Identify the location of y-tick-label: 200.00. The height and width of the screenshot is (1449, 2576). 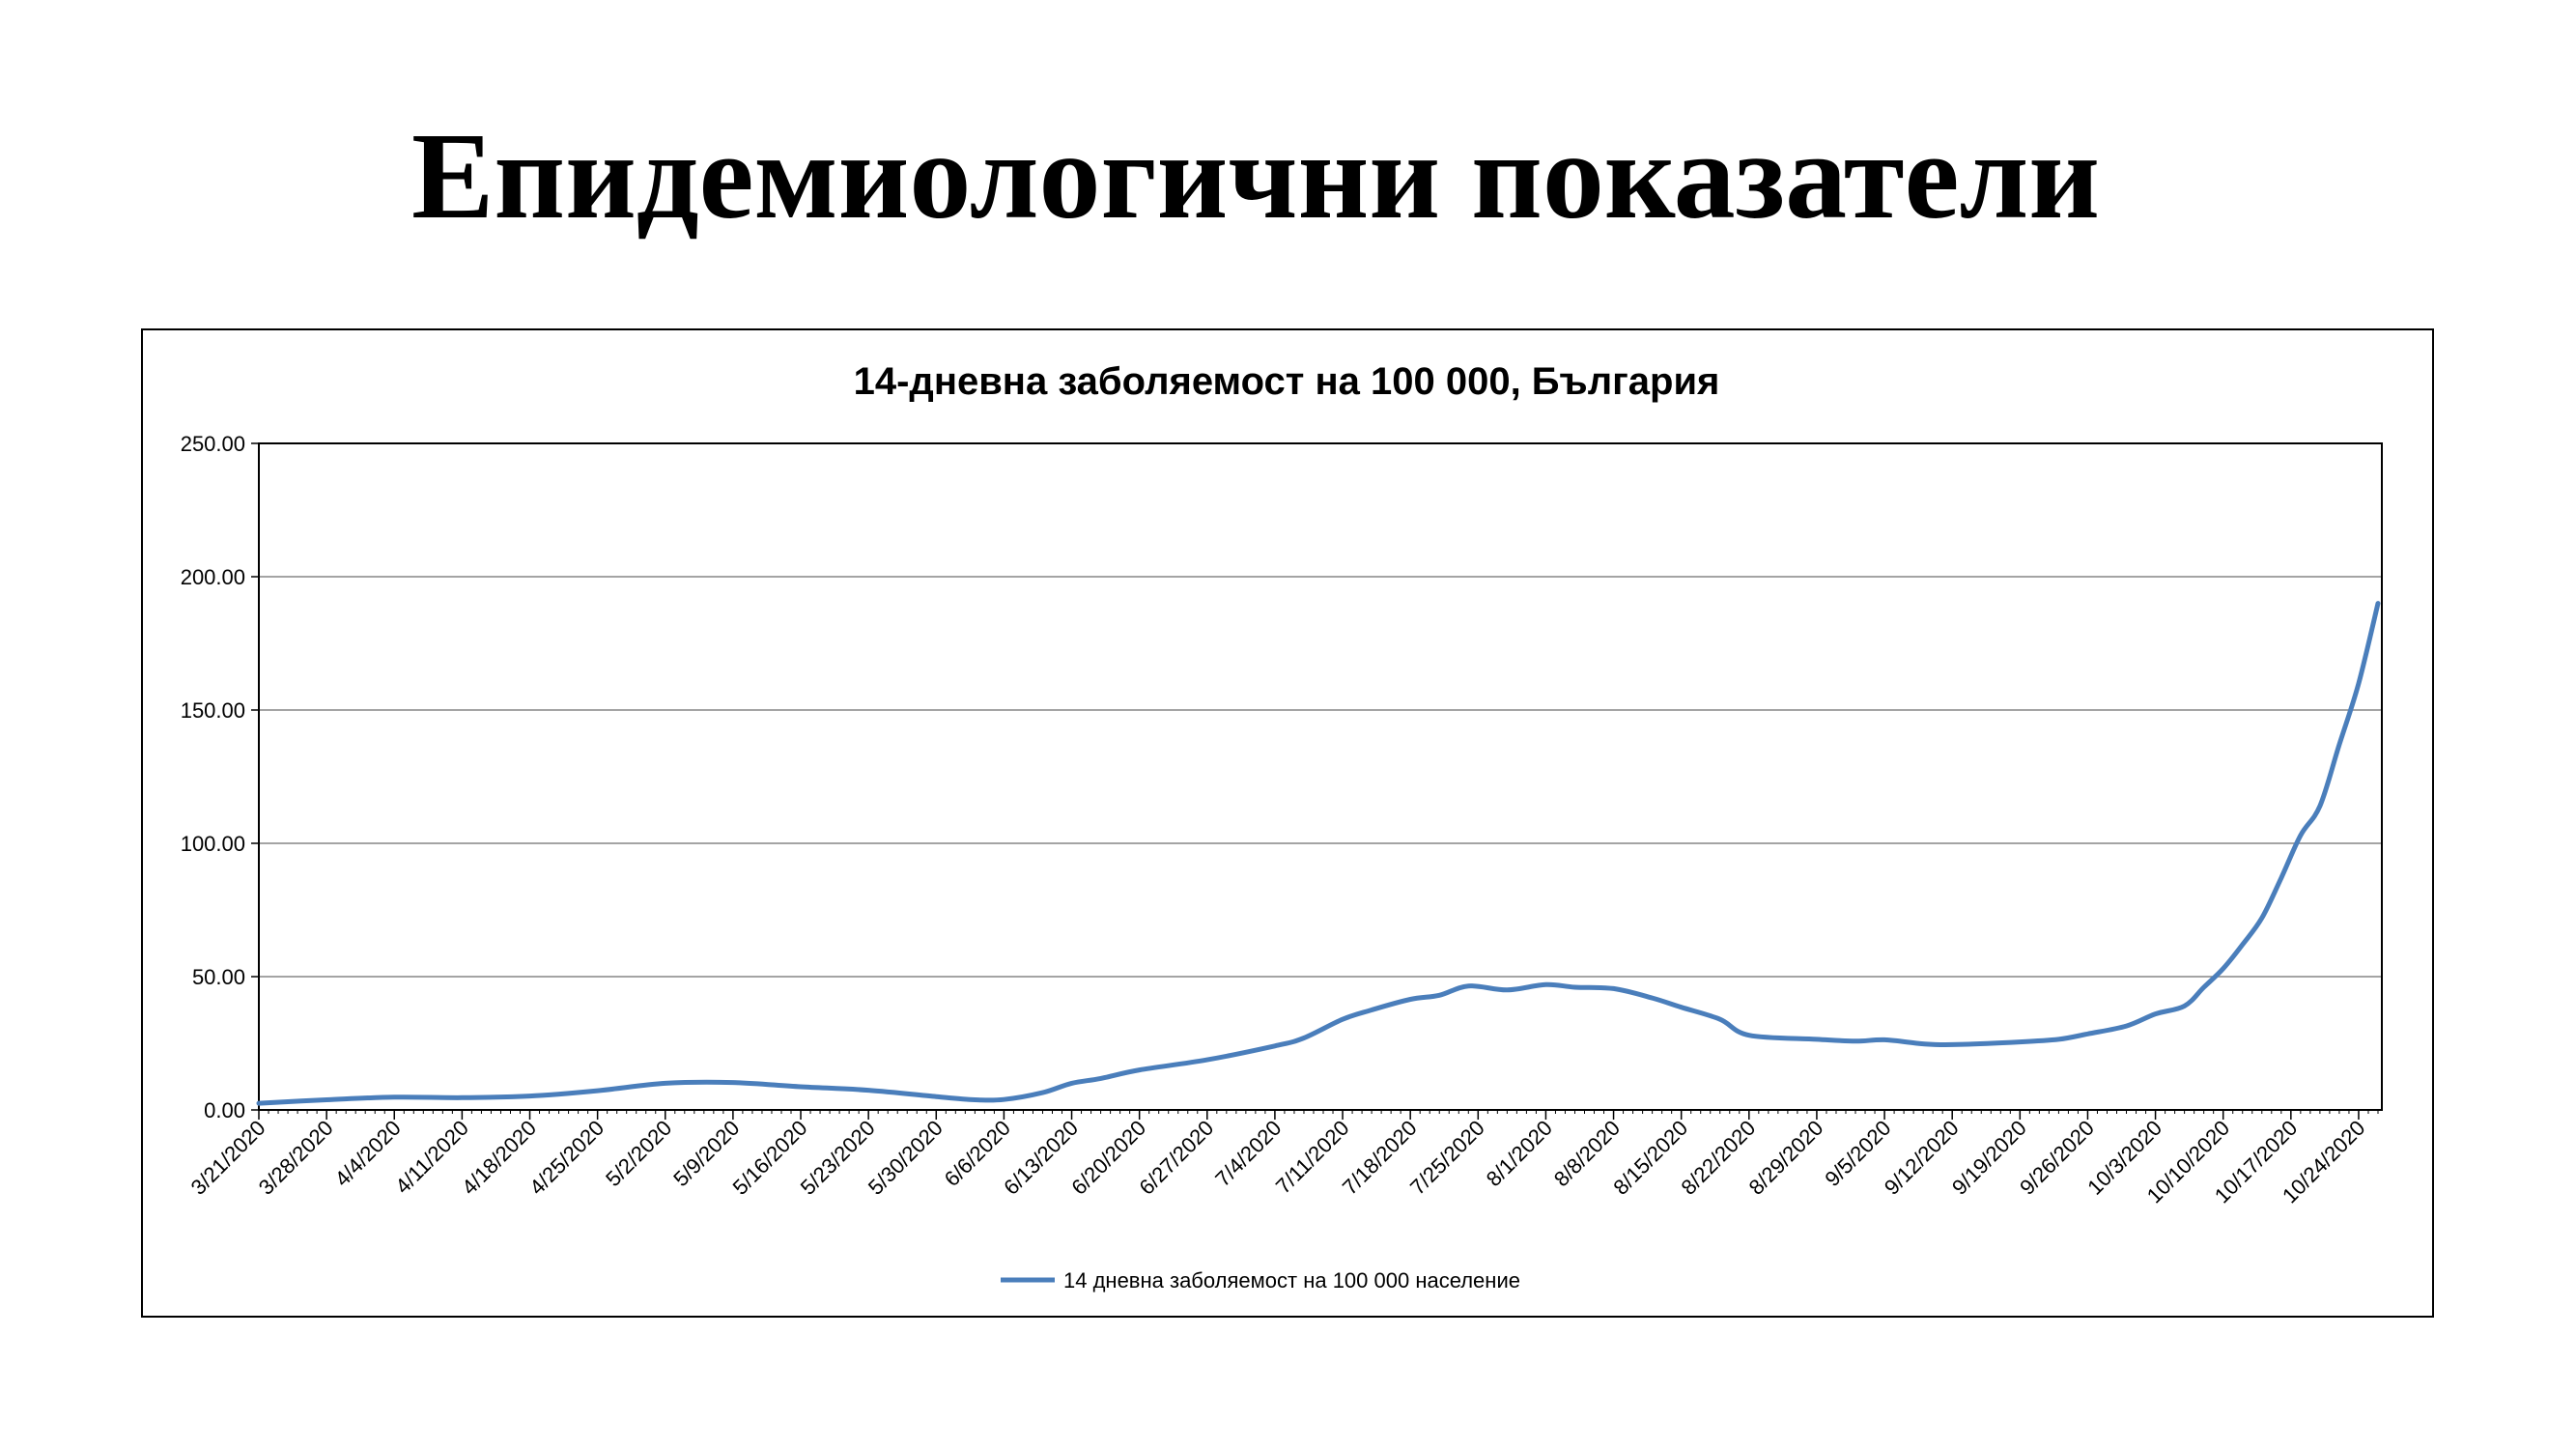
(213, 577).